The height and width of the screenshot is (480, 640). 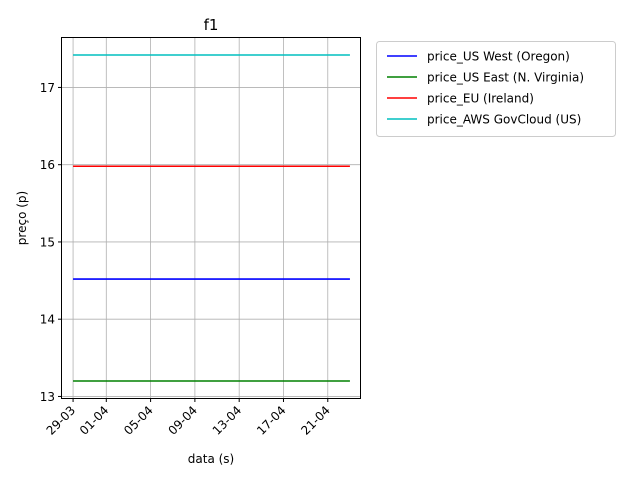 I want to click on legend-frame, so click(x=496, y=89).